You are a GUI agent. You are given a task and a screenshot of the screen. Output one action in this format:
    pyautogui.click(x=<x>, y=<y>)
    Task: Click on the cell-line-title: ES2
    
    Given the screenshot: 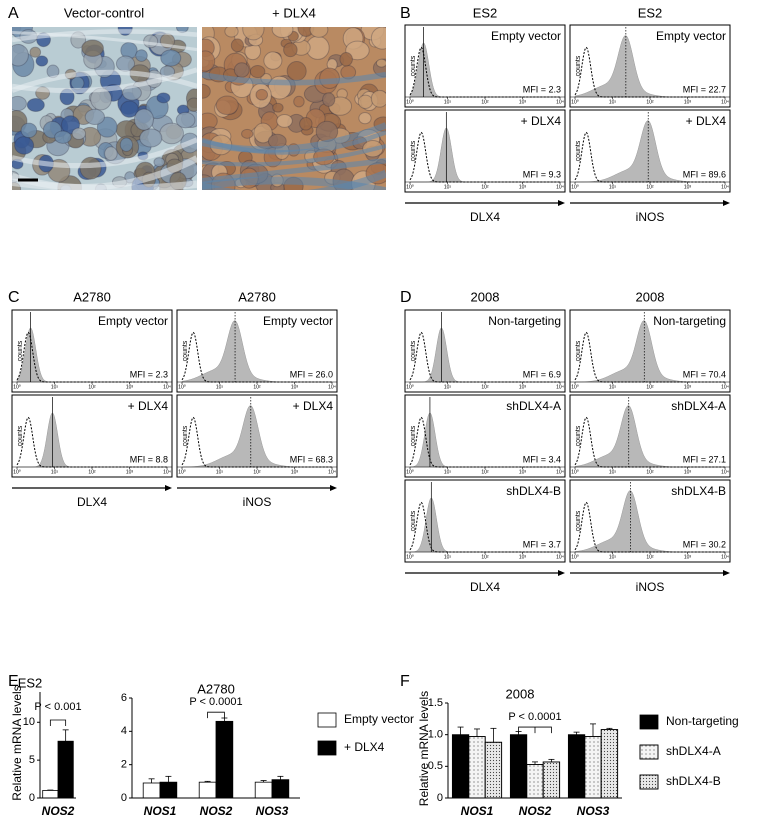 What is the action you would take?
    pyautogui.click(x=650, y=12)
    